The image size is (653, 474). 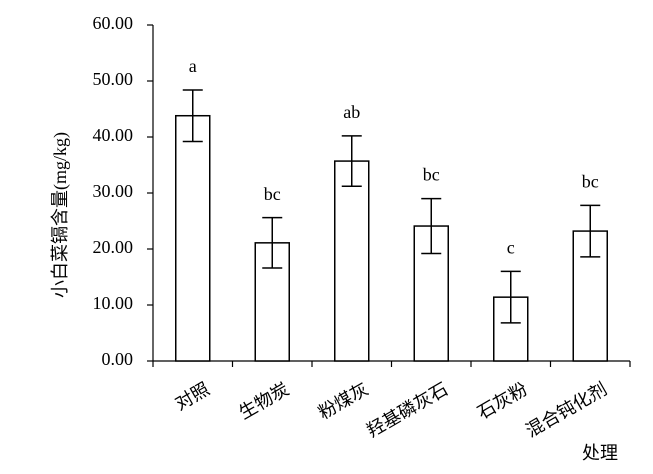 I want to click on x-axis-title: 处理, so click(x=600, y=453).